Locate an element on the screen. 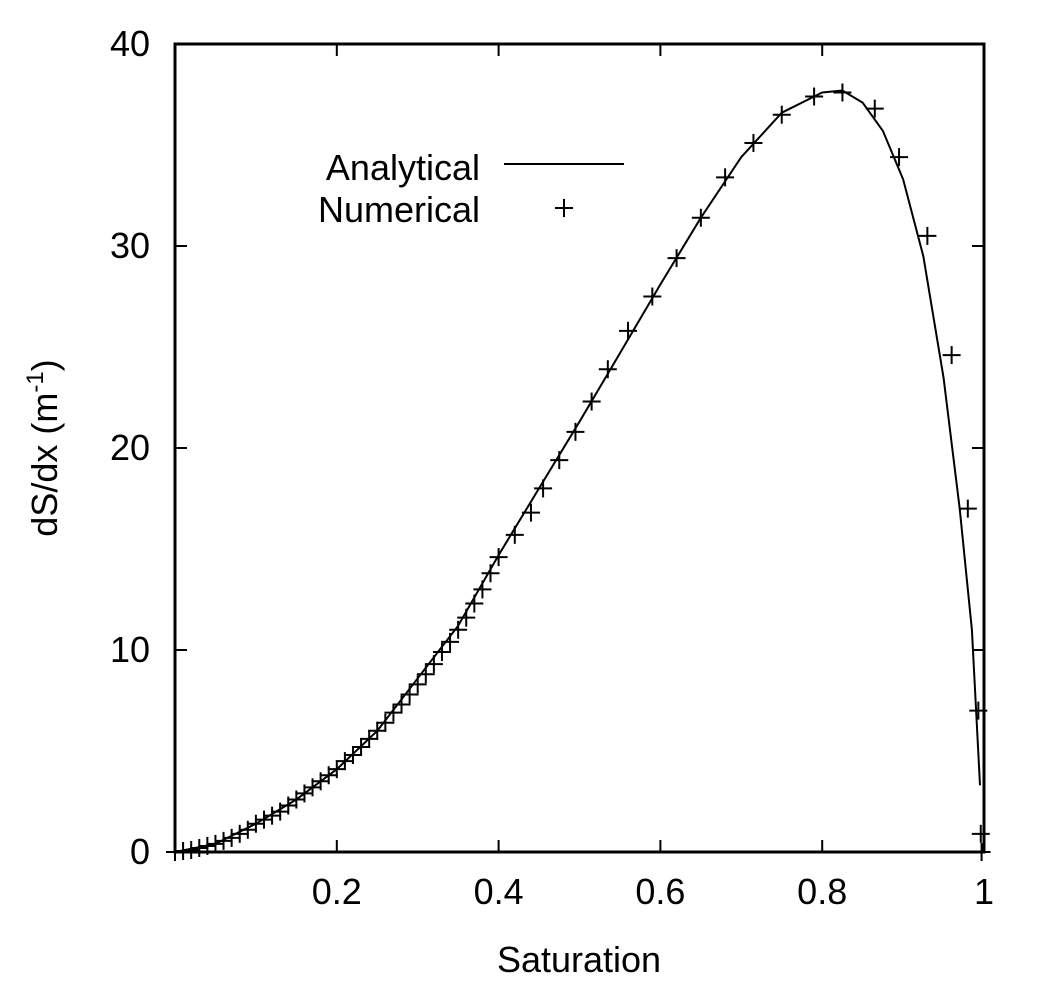 This screenshot has height=987, width=1042. y-axis-label-main: dS/dx (m is located at coordinates (44, 465).